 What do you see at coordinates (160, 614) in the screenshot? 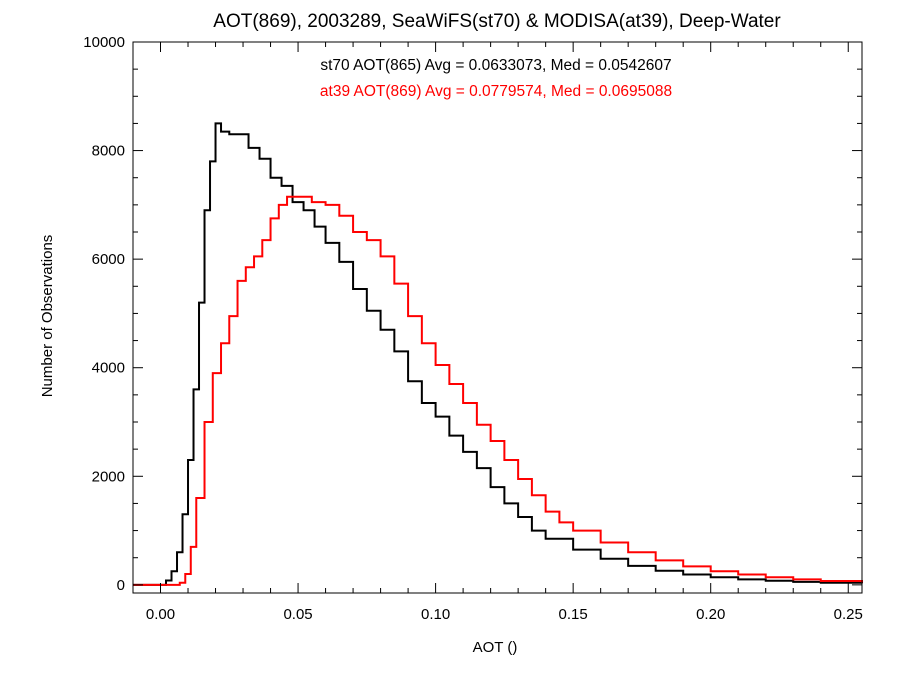
I see `x-tick-label: 0.00` at bounding box center [160, 614].